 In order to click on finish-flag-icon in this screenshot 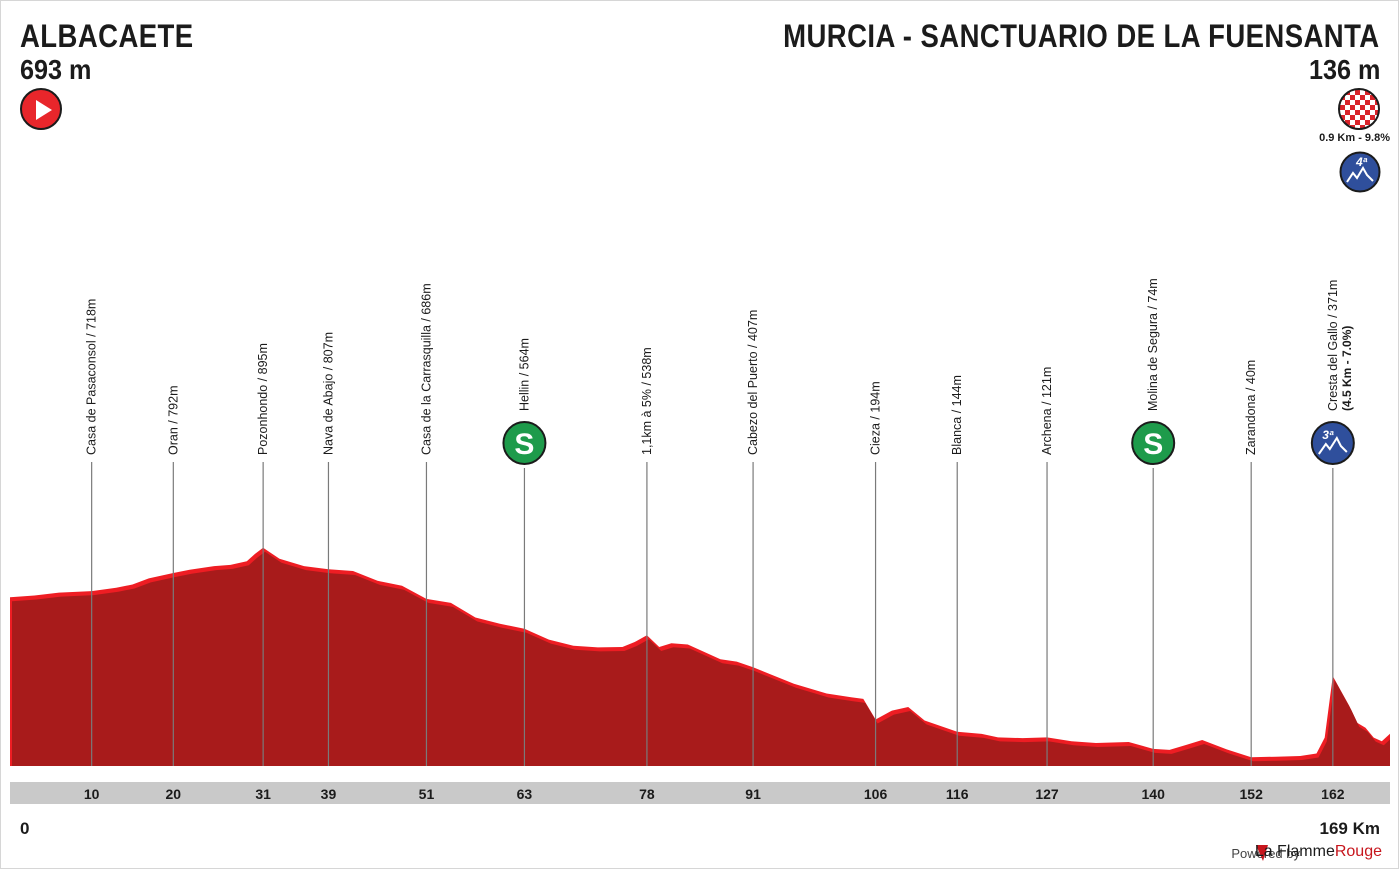, I will do `click(1359, 109)`.